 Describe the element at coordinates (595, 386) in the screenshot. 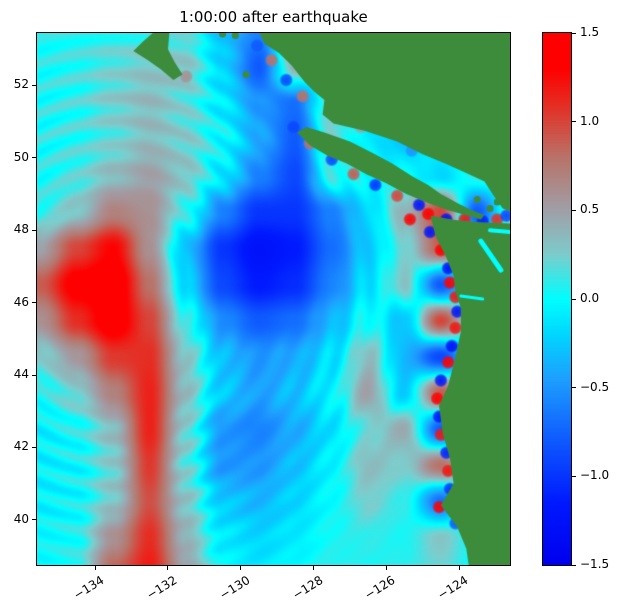

I see `colorbar-tick-label: −0.5` at that location.